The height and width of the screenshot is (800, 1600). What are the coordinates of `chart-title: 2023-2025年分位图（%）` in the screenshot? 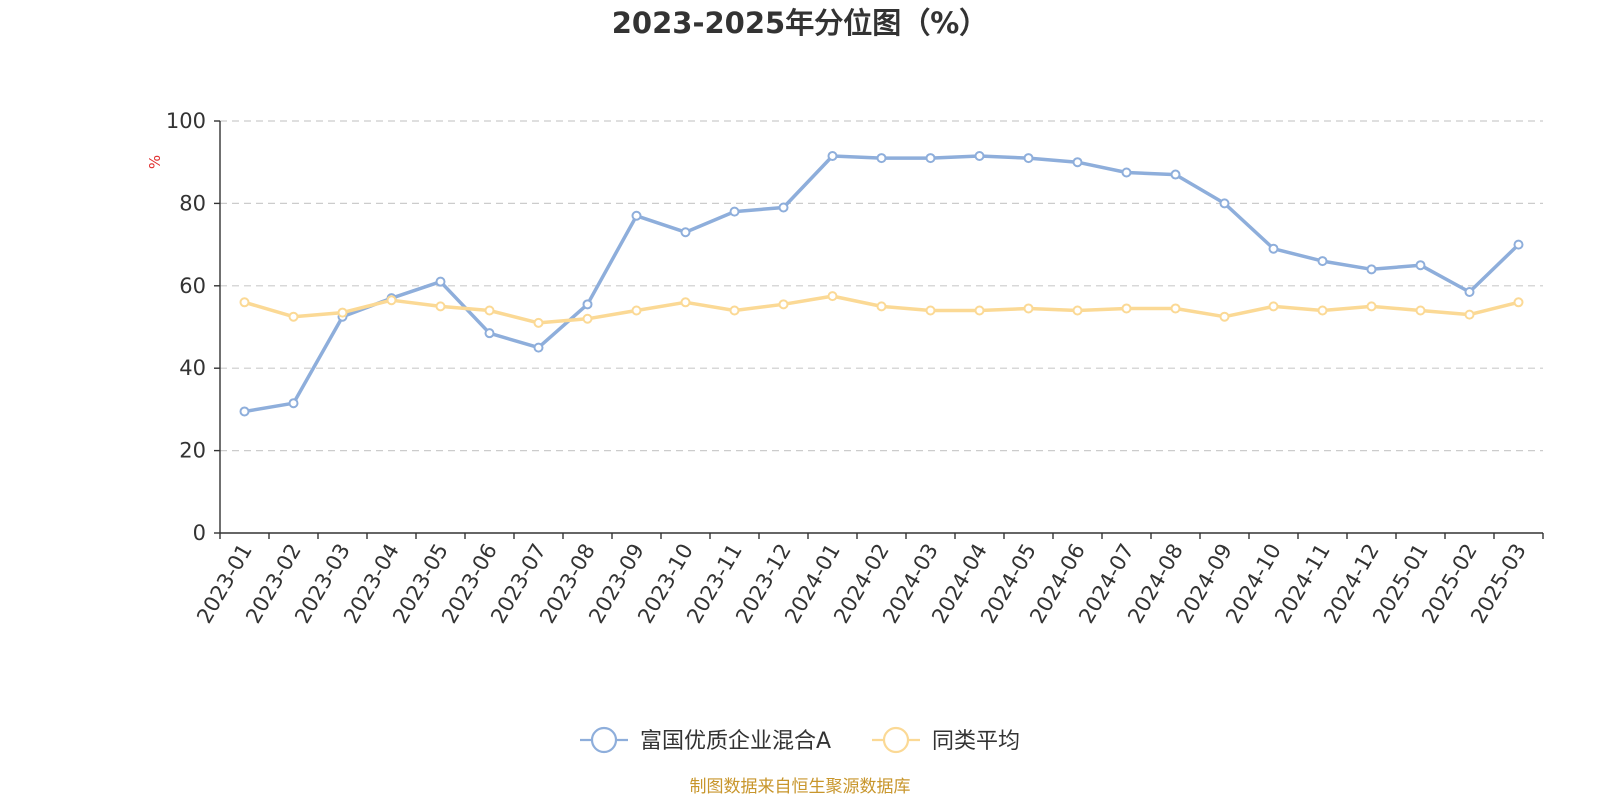 It's located at (800, 23).